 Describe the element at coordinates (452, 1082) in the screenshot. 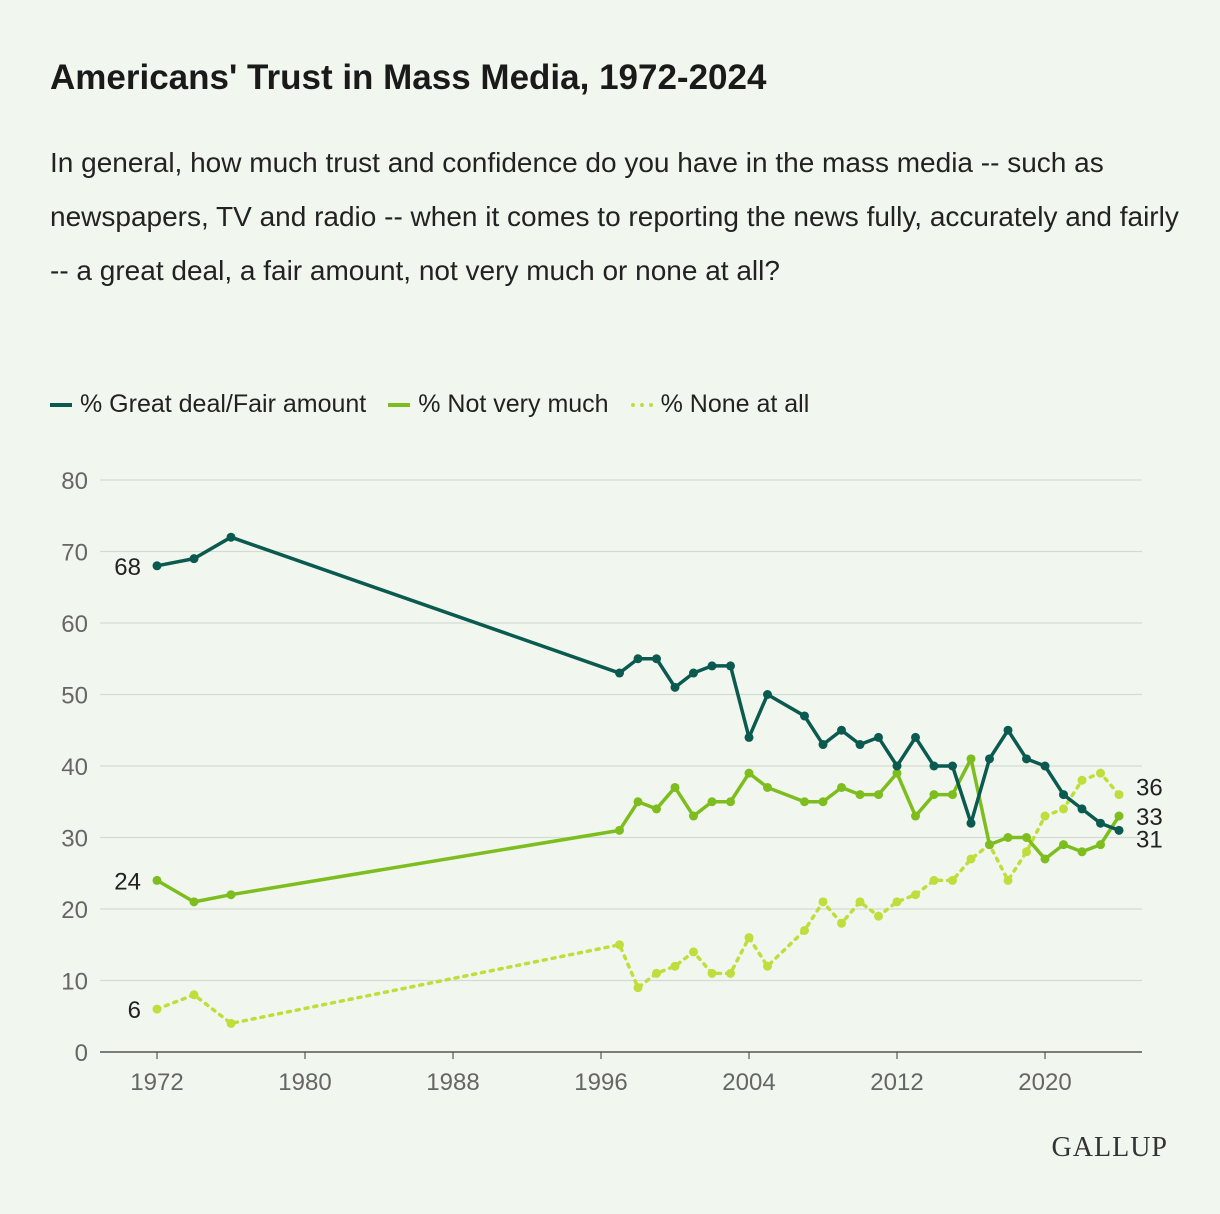

I see `x-tick-label: 1988` at that location.